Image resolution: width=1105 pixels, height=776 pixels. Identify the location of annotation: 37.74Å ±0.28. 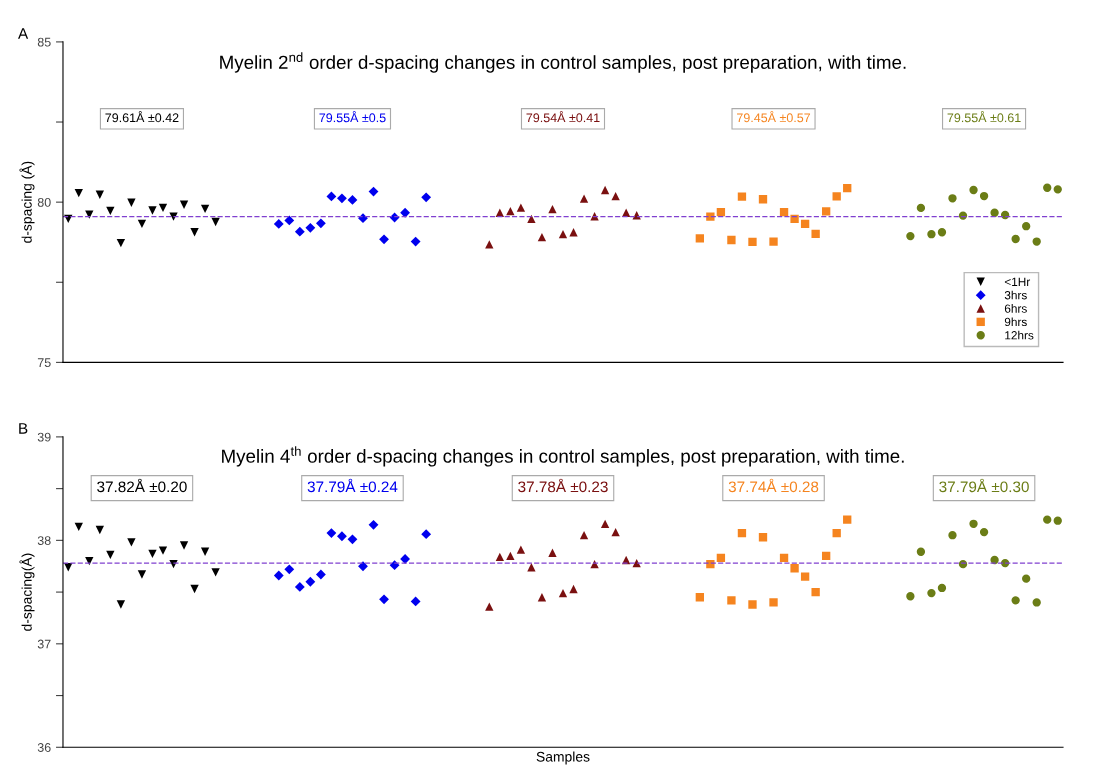
(773, 485).